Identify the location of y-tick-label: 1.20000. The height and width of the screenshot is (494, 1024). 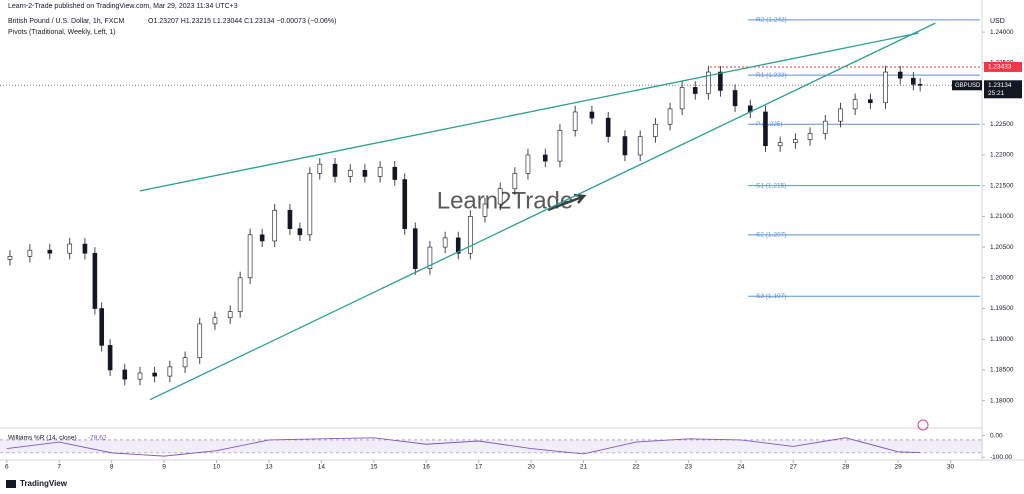
(1002, 278).